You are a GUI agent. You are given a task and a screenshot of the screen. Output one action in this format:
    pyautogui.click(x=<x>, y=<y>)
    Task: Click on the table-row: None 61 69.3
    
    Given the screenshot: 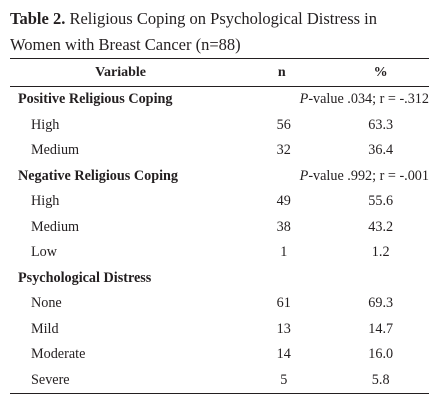 What is the action you would take?
    pyautogui.click(x=219, y=304)
    